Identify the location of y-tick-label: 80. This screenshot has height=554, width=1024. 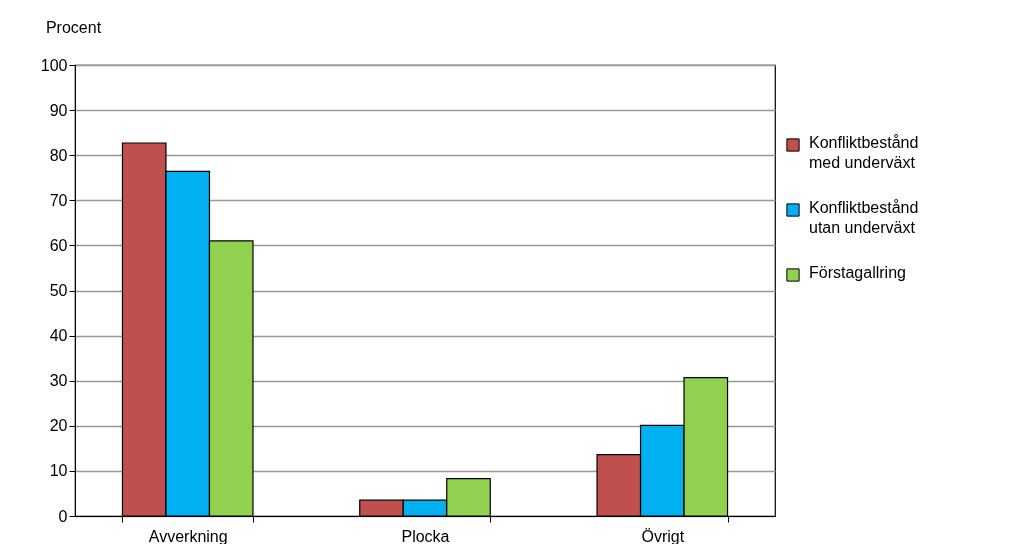
(58, 155).